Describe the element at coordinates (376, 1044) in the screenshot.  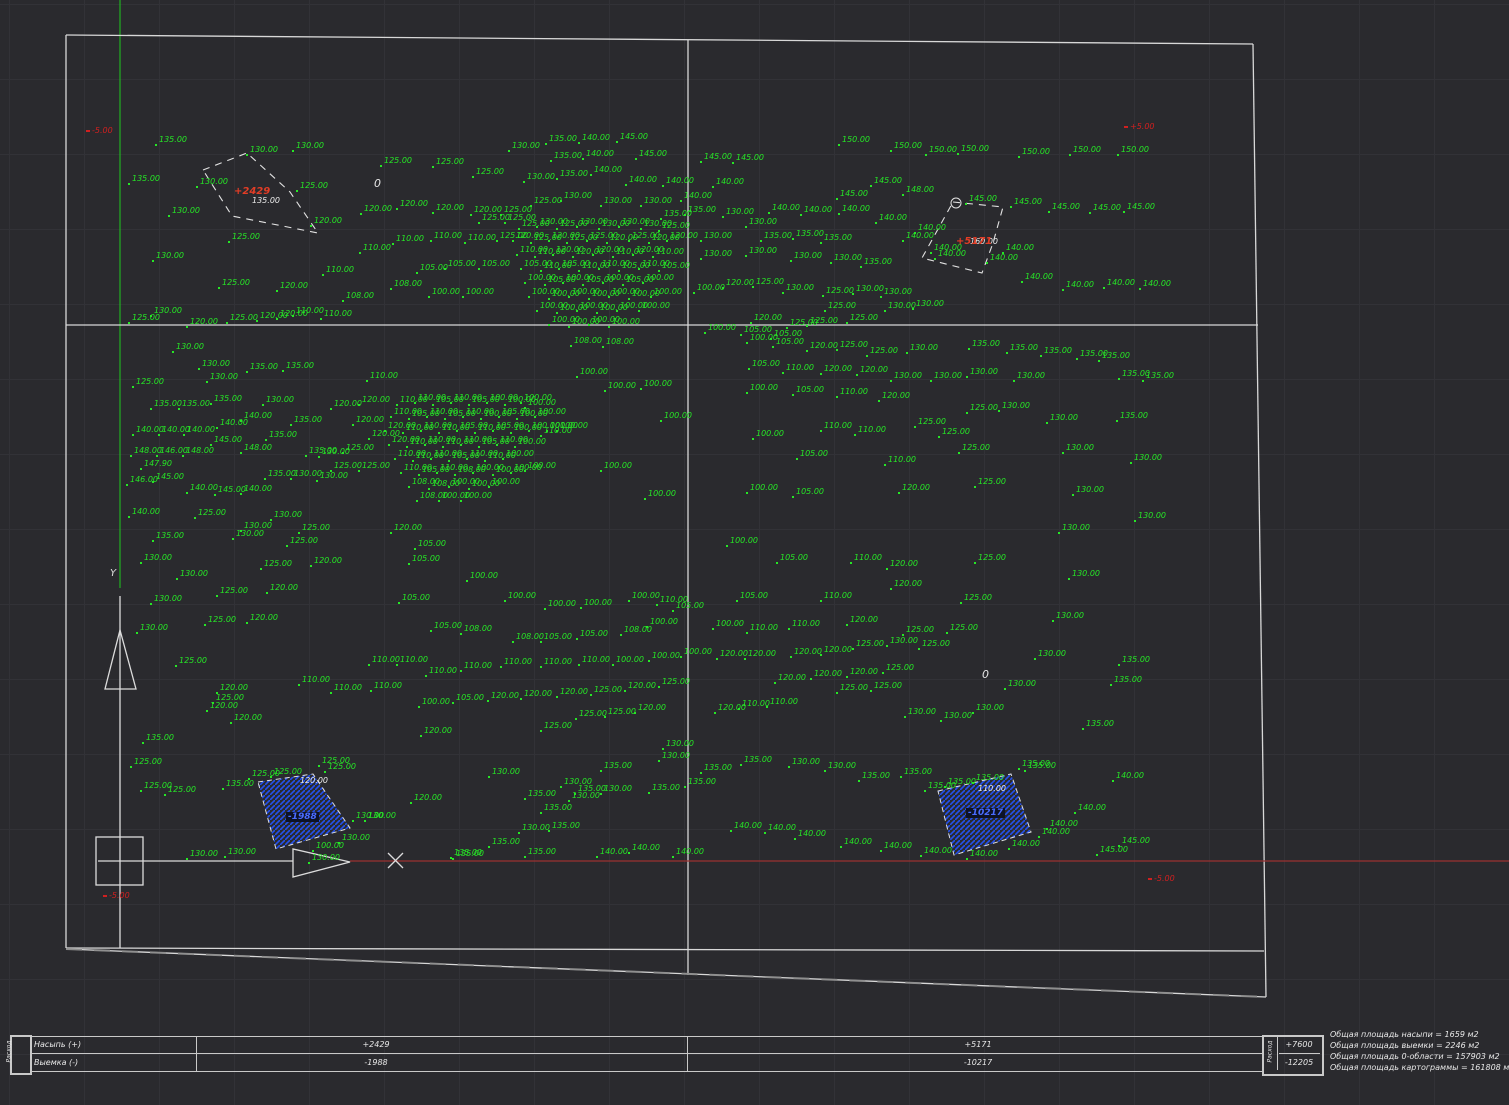
I see `table-row1-cell1: +2429` at that location.